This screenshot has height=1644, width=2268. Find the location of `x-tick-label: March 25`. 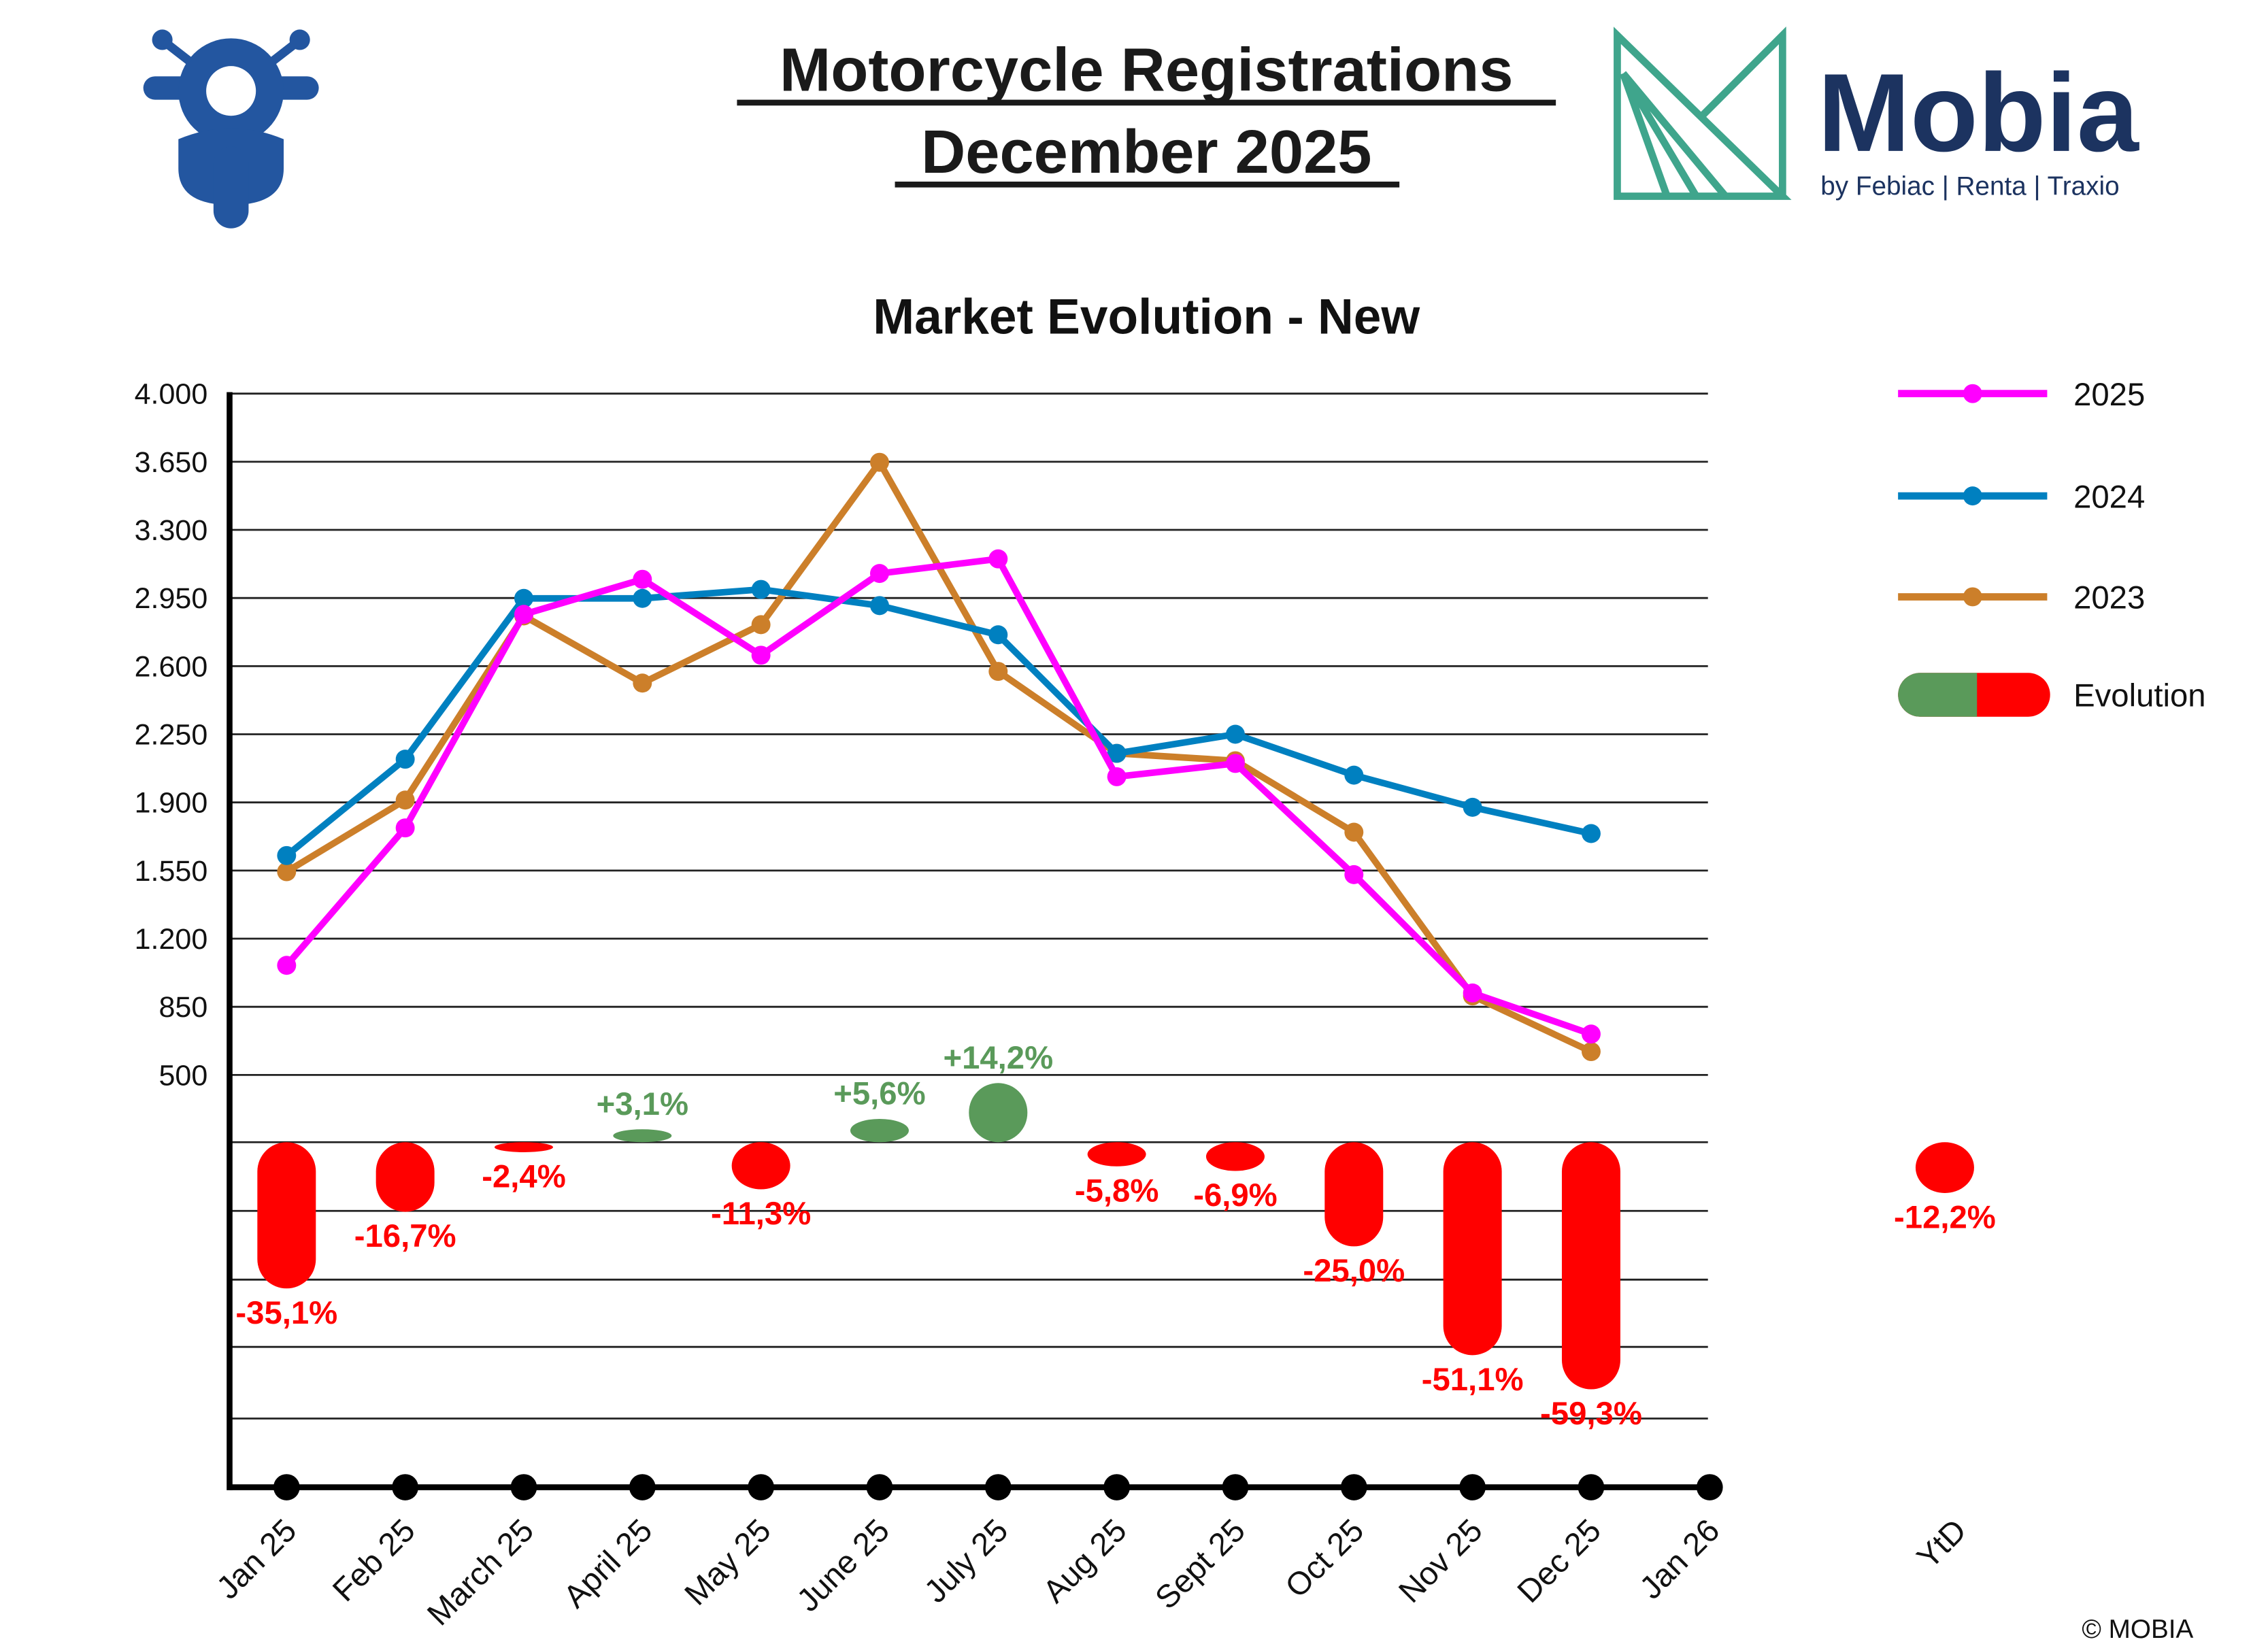

x-tick-label: March 25 is located at coordinates (481, 1572).